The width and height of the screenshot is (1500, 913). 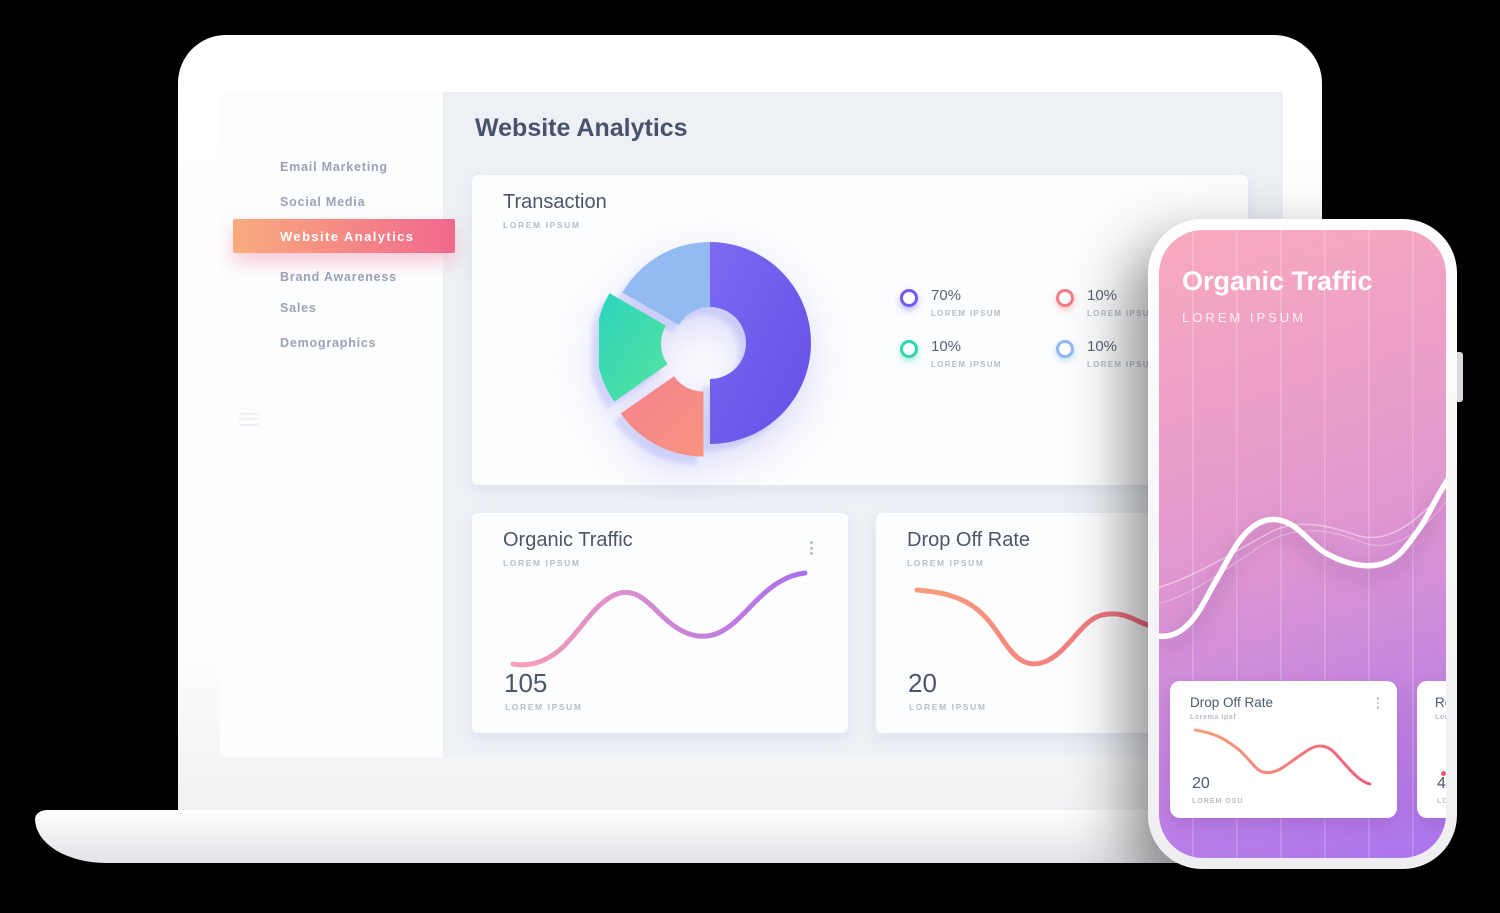 What do you see at coordinates (1065, 298) in the screenshot?
I see `legend-ring-red-icon` at bounding box center [1065, 298].